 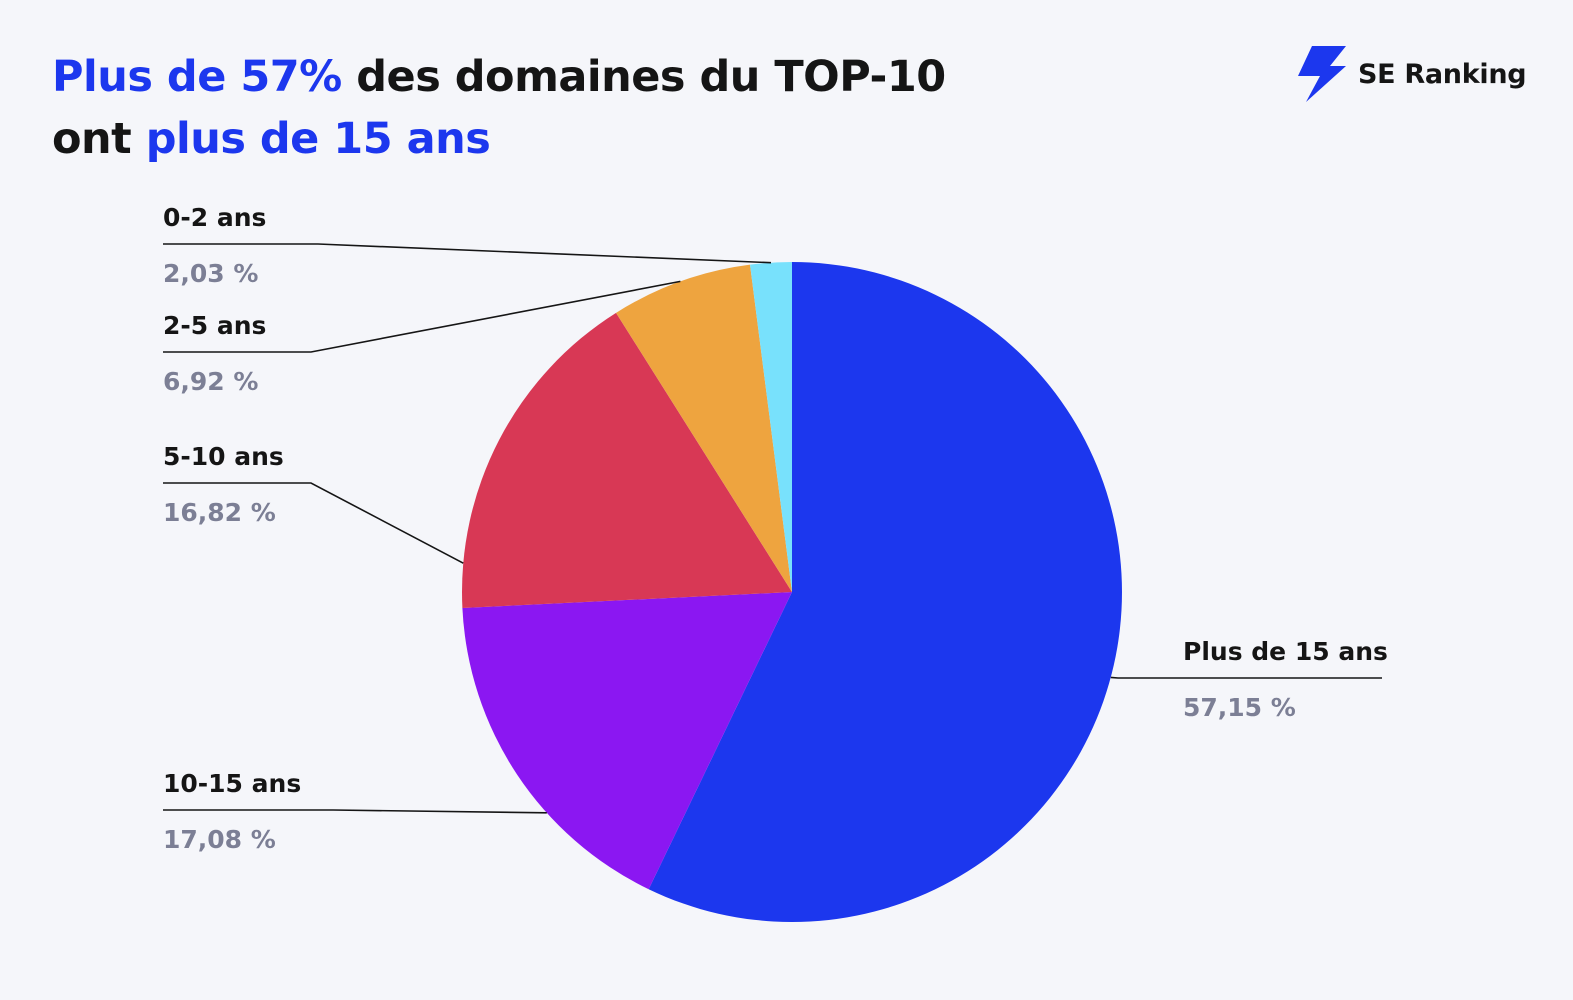 What do you see at coordinates (1442, 74) in the screenshot?
I see `logo-text: SE Ranking` at bounding box center [1442, 74].